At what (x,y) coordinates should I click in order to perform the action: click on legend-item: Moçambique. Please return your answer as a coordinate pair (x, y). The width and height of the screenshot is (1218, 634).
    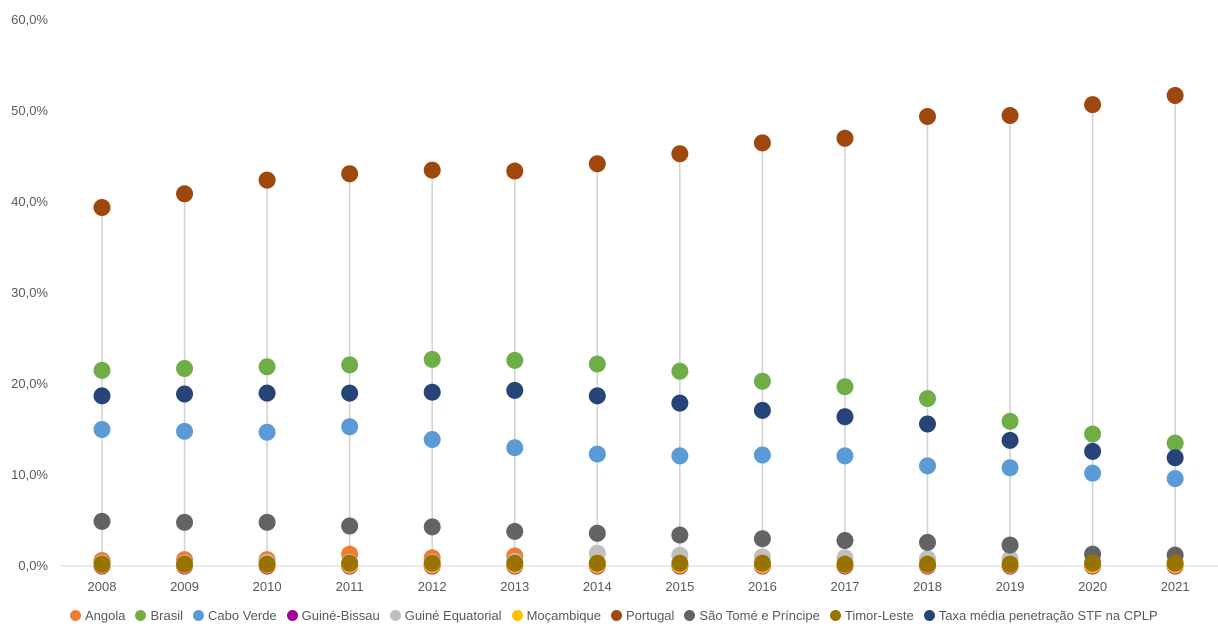
    Looking at the image, I should click on (556, 615).